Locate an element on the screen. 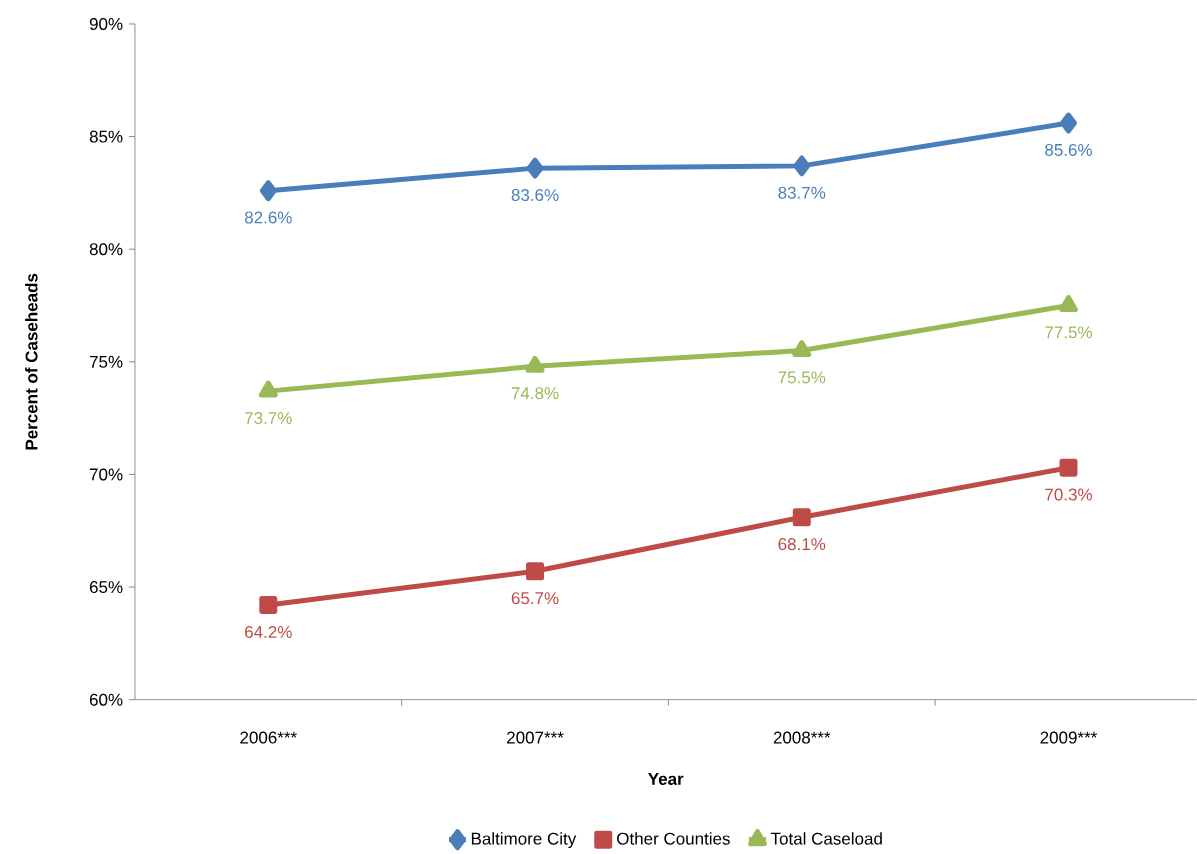  y-tick-label: 80% is located at coordinates (106, 249).